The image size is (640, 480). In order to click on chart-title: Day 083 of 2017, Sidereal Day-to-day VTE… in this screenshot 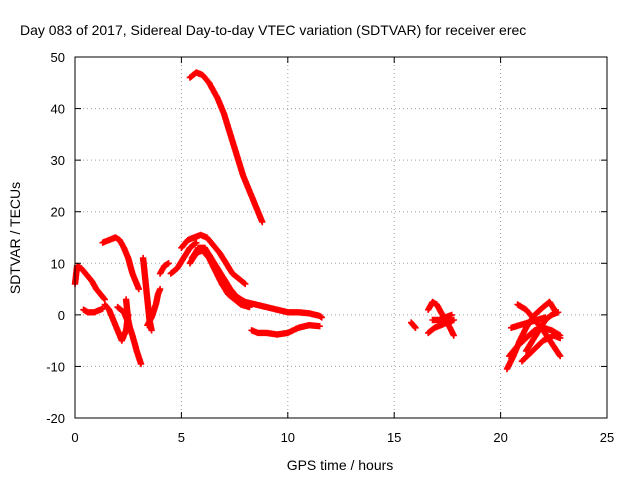, I will do `click(273, 30)`.